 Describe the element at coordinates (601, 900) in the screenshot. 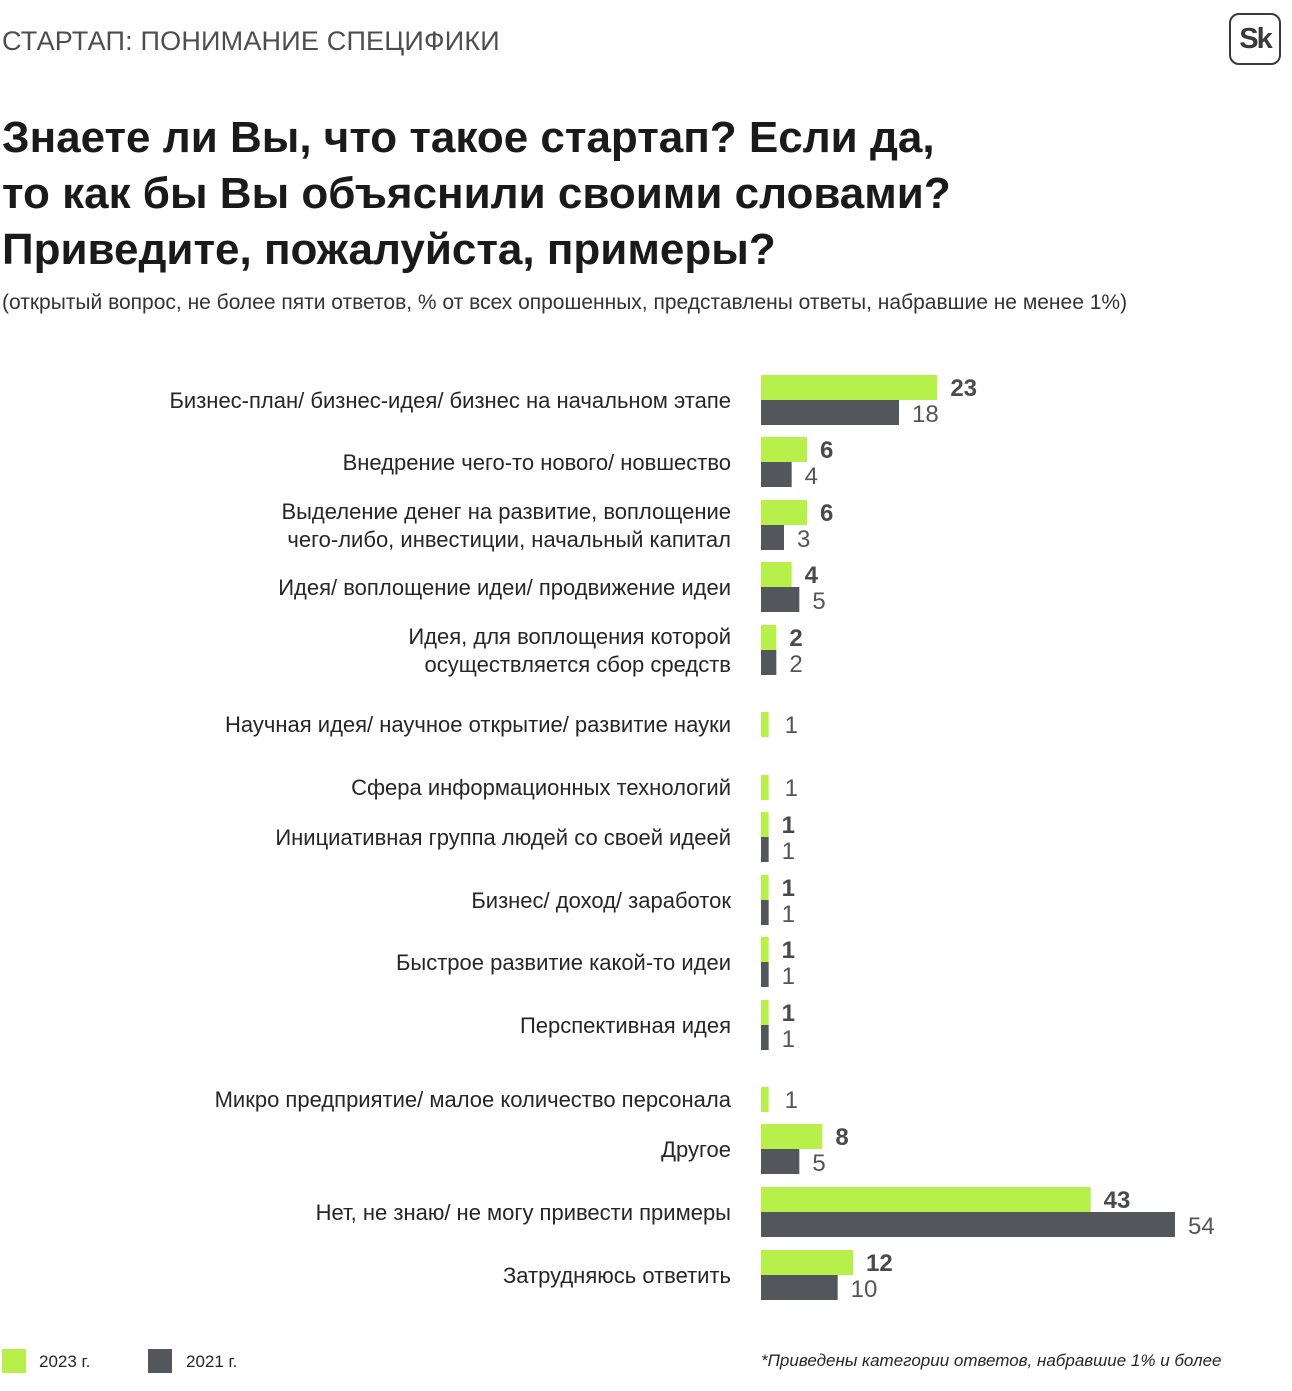

I see `category-label: Бизнес/ доход/ заработок` at that location.